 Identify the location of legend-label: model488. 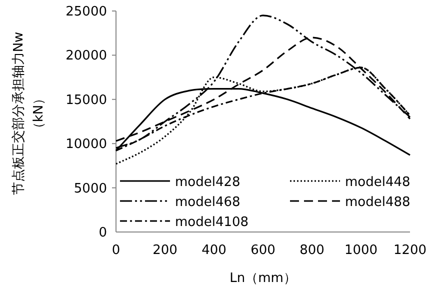
(377, 202).